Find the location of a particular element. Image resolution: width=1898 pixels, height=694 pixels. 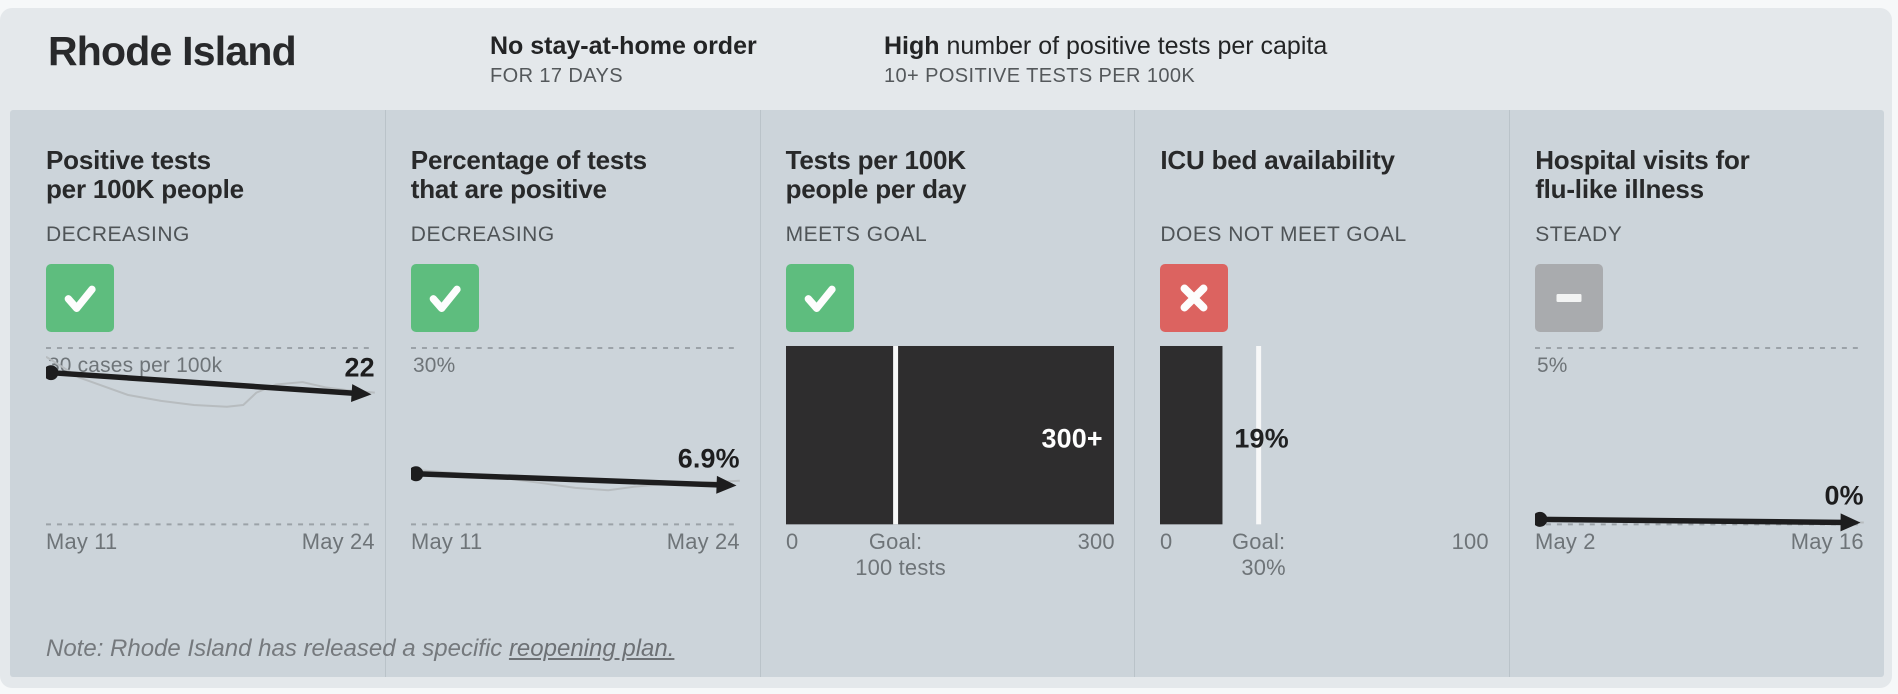

panel-title: Tests per 100K people per day is located at coordinates (950, 175).